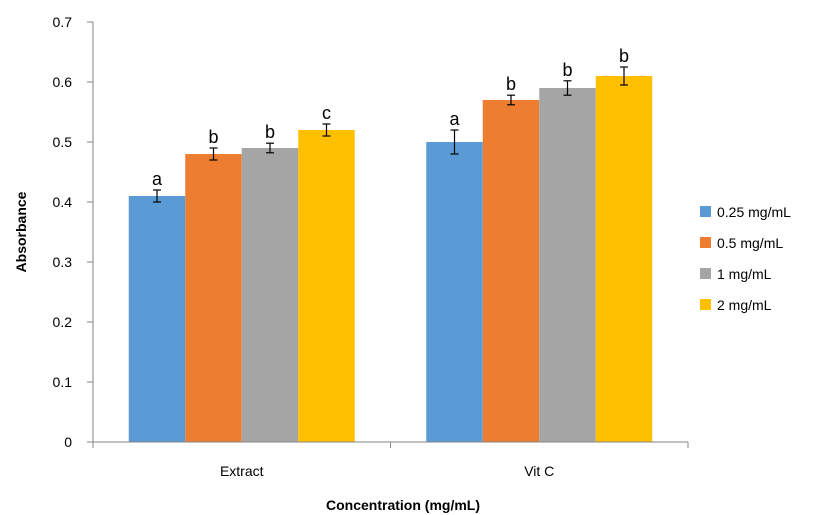 This screenshot has width=825, height=515. I want to click on x-axis-title: Concentration (mg/mL), so click(403, 505).